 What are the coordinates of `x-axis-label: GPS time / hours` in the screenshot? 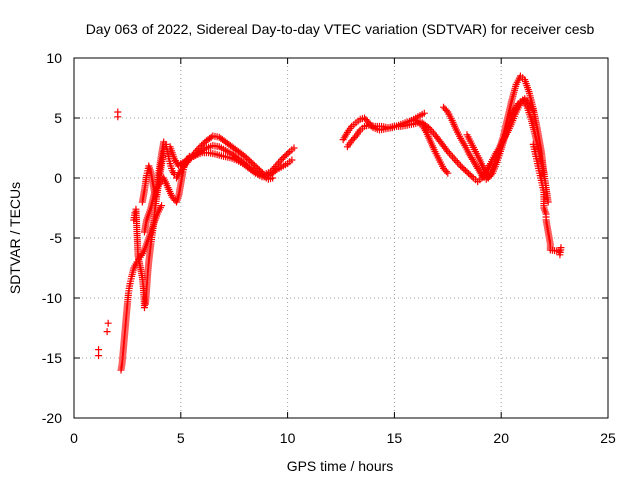 It's located at (340, 466).